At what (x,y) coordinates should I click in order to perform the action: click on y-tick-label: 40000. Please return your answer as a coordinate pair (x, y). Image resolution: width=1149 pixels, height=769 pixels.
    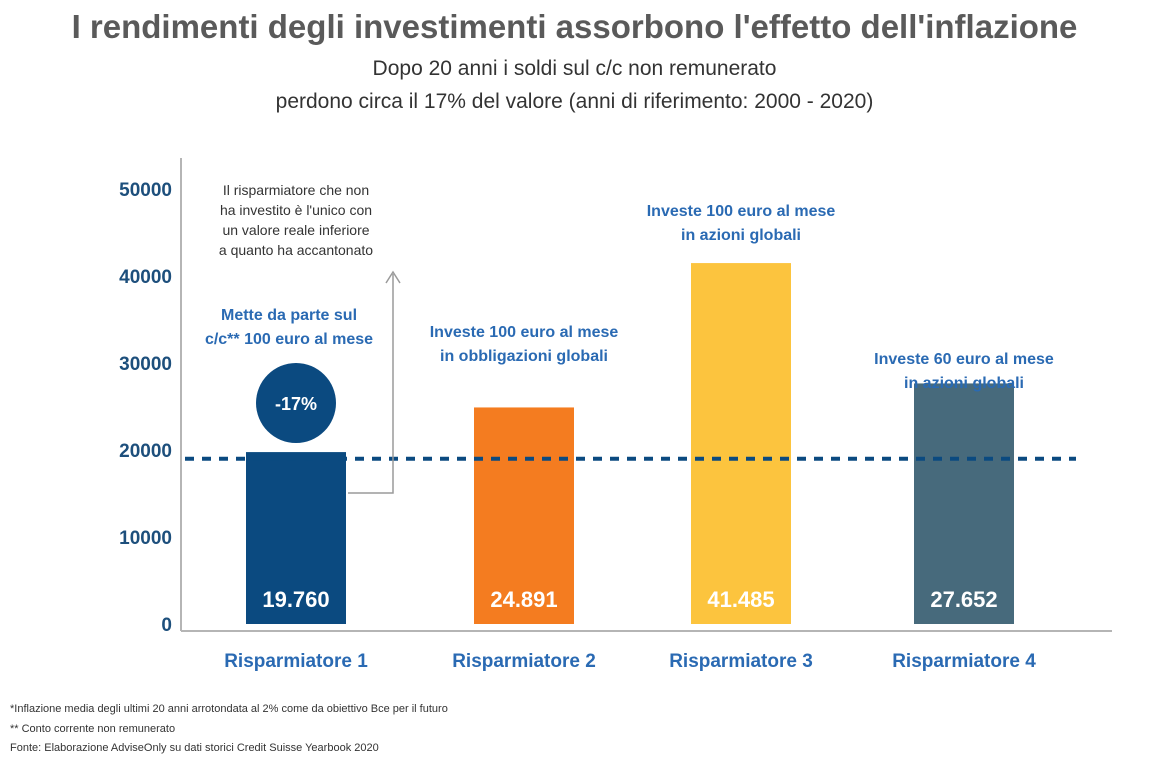
    Looking at the image, I should click on (145, 277).